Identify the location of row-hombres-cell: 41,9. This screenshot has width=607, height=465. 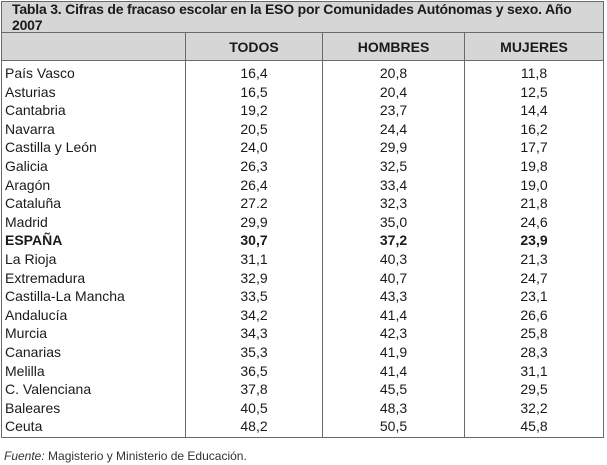
(393, 351).